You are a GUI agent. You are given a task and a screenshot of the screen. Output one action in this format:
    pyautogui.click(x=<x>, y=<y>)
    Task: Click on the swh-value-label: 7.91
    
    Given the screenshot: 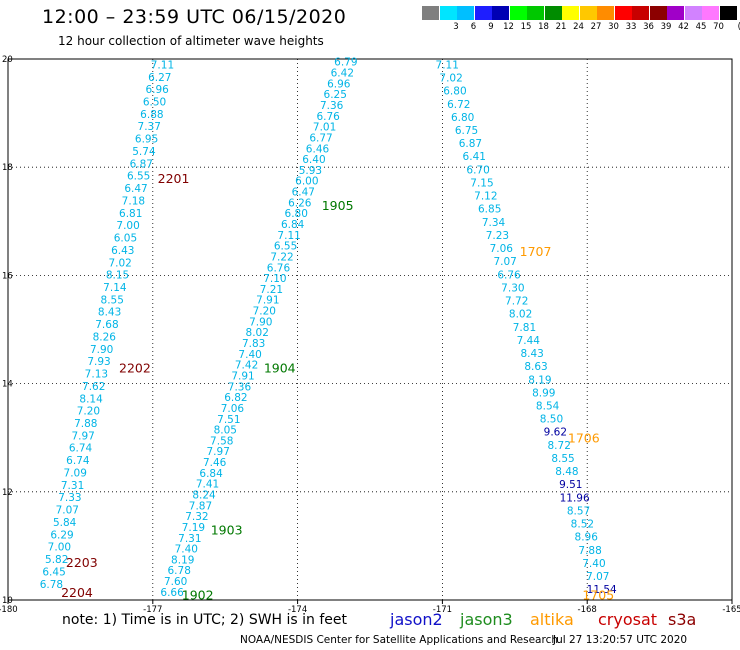 What is the action you would take?
    pyautogui.click(x=242, y=376)
    